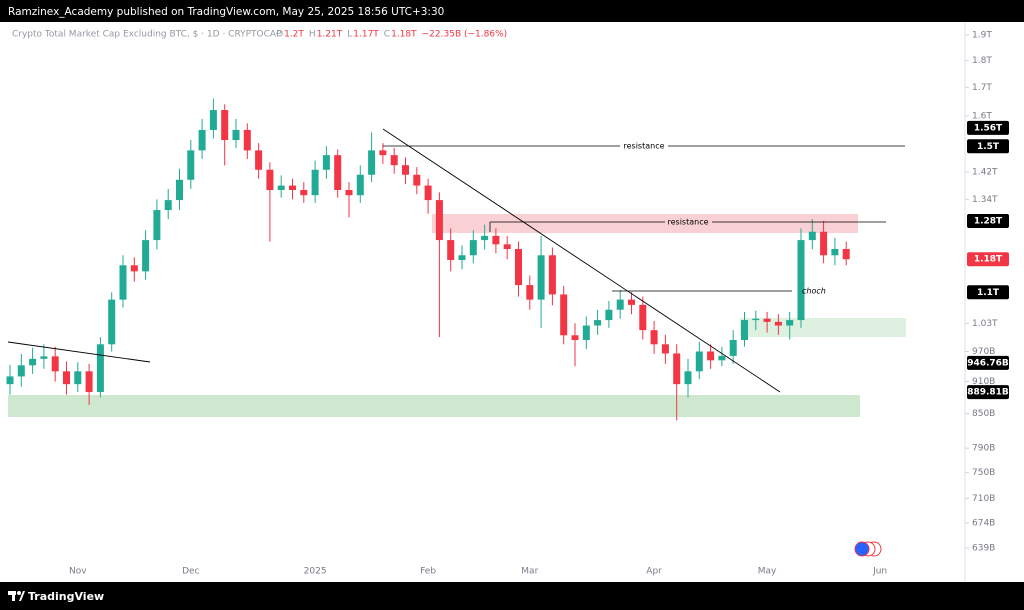 The image size is (1024, 610). What do you see at coordinates (654, 572) in the screenshot?
I see `x-tick-label: Apr` at bounding box center [654, 572].